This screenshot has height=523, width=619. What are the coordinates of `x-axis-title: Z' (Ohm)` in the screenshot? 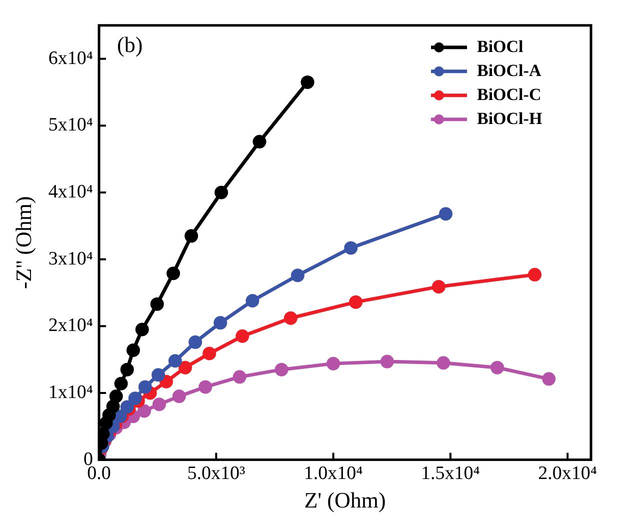 It's located at (345, 500).